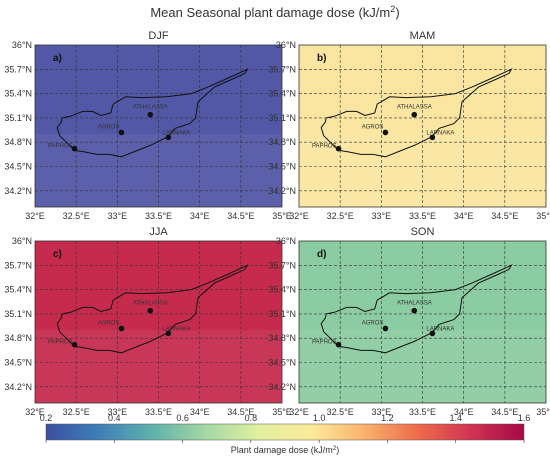 The height and width of the screenshot is (469, 550). What do you see at coordinates (114, 418) in the screenshot?
I see `colorbar-tick-label: 0.4` at bounding box center [114, 418].